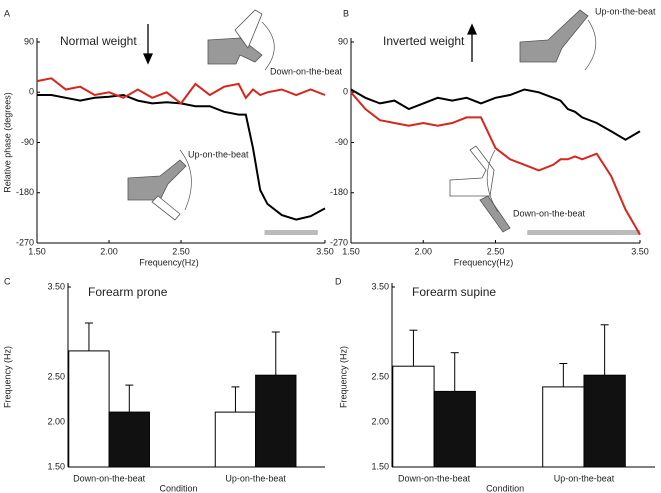 The height and width of the screenshot is (493, 661). Describe the element at coordinates (310, 44) in the screenshot. I see `direction-arrow` at that location.